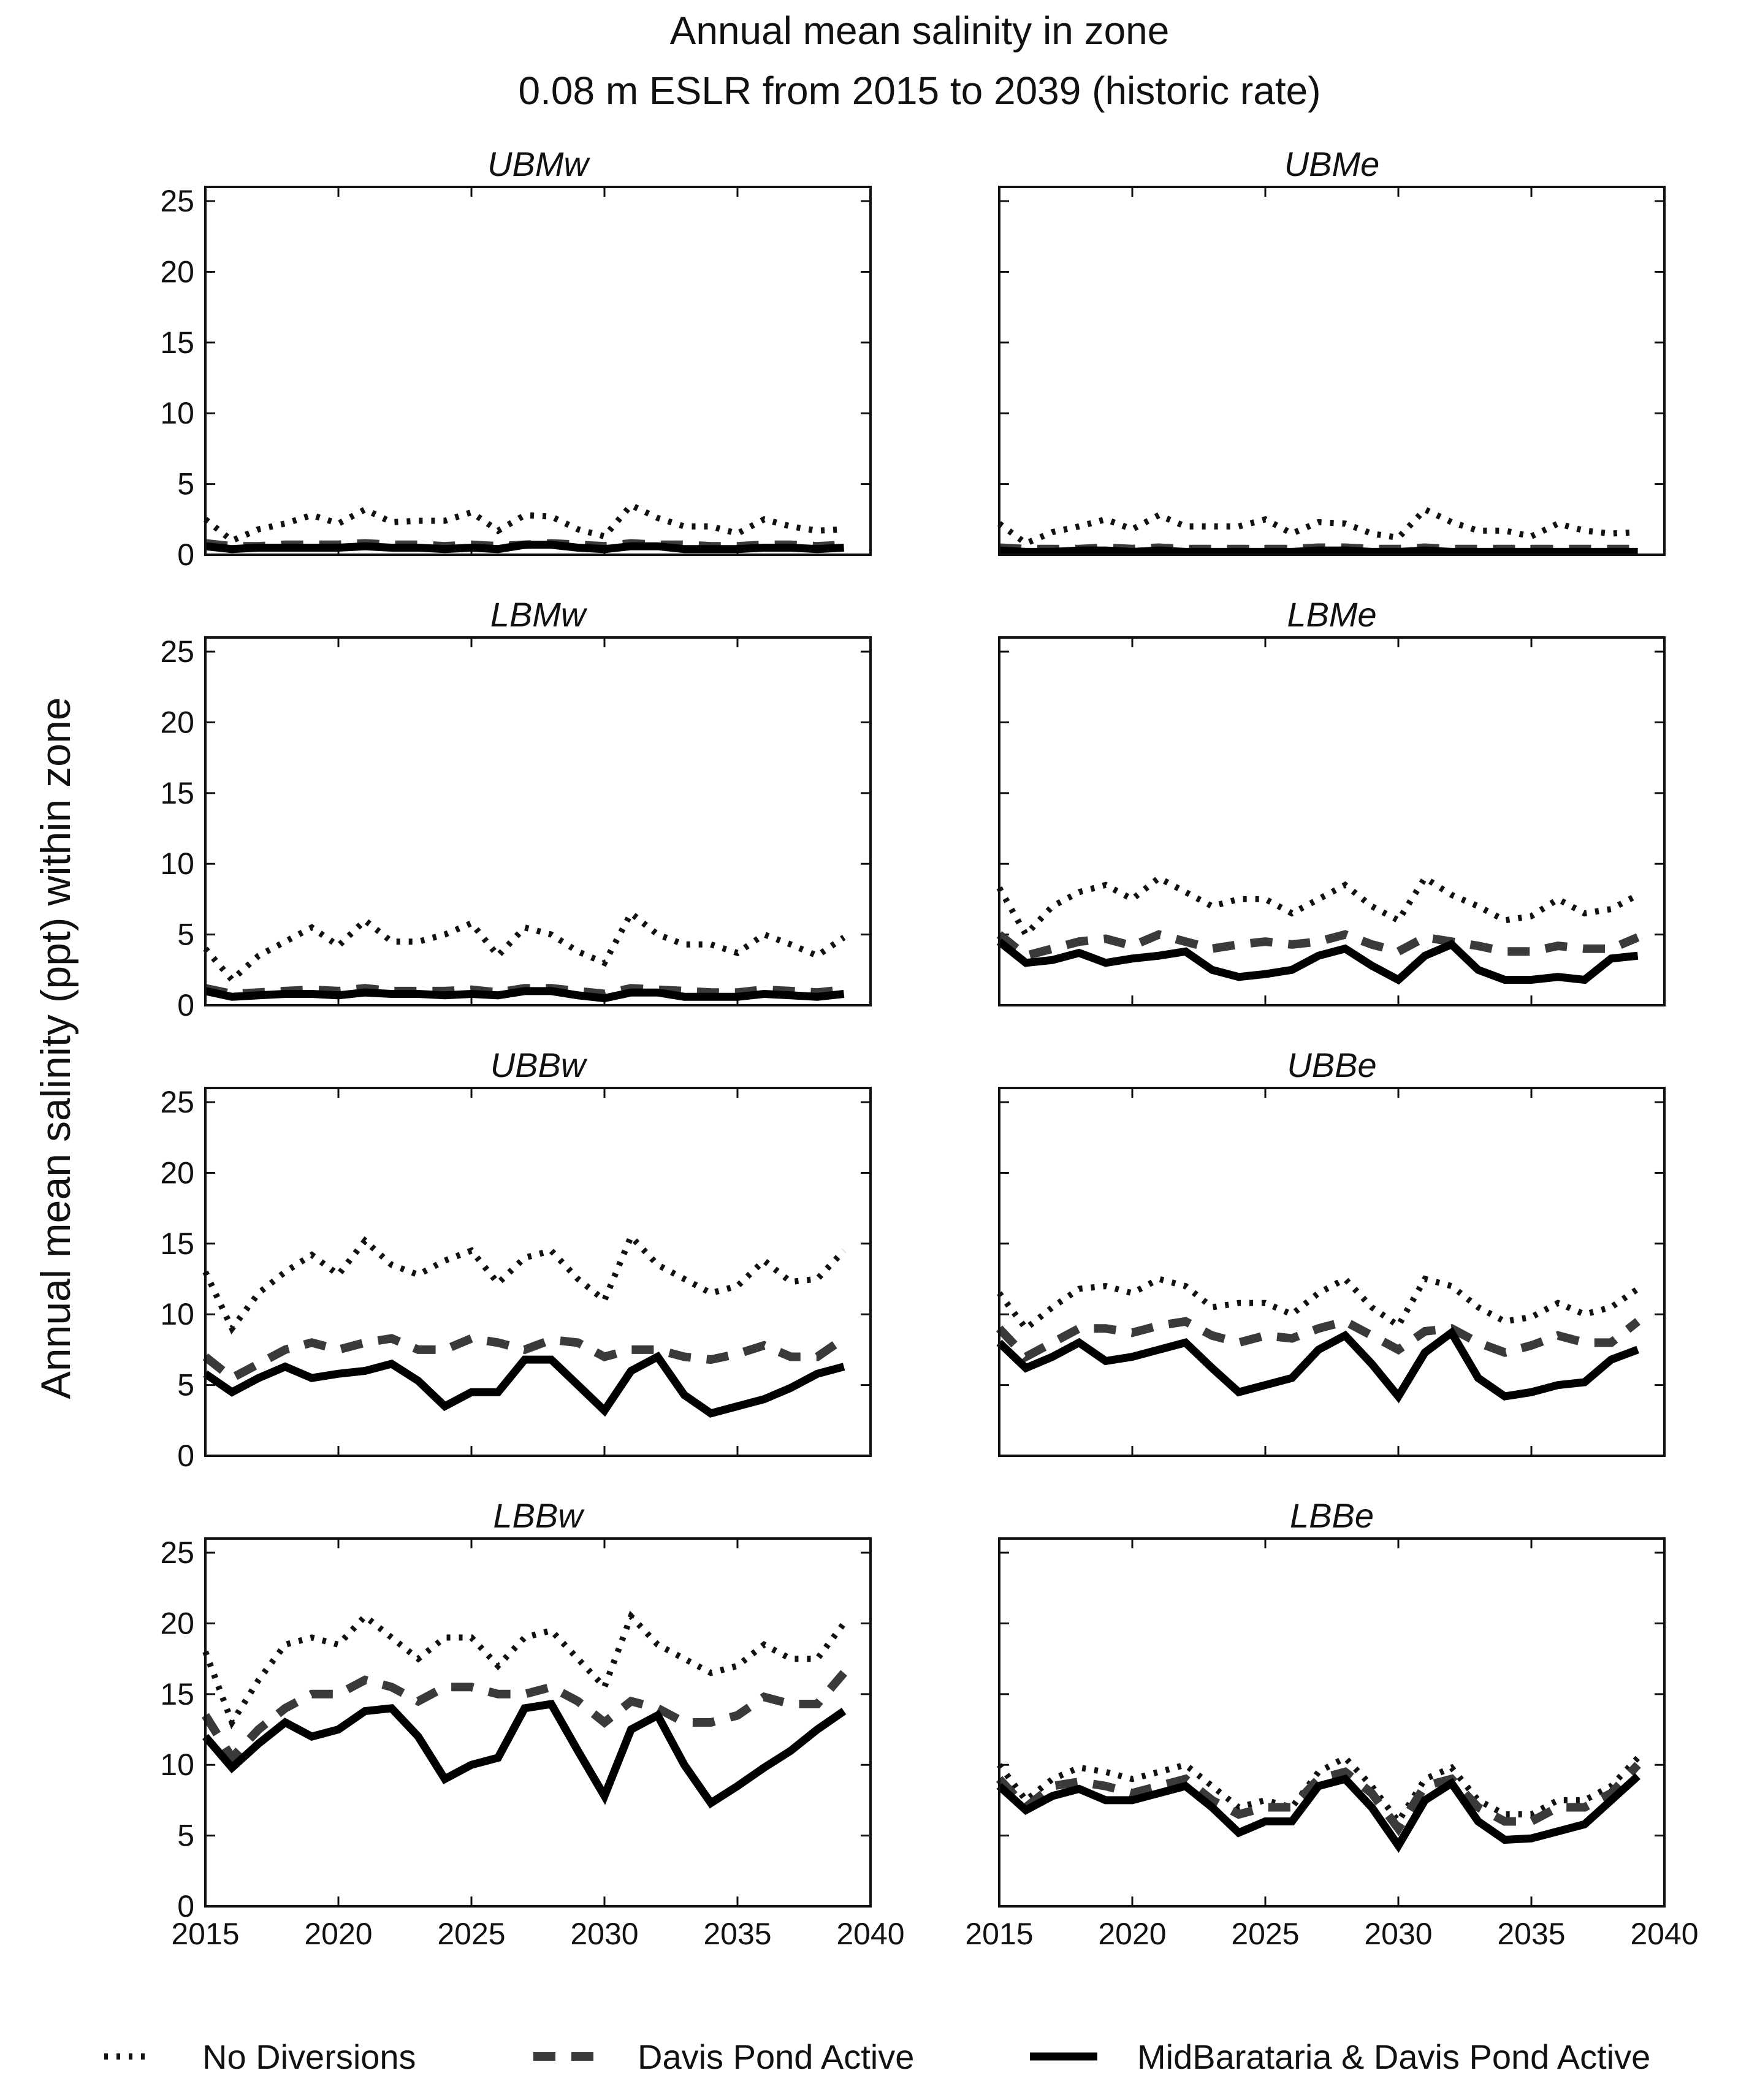  I want to click on panel-frame-ubbe, so click(1332, 1272).